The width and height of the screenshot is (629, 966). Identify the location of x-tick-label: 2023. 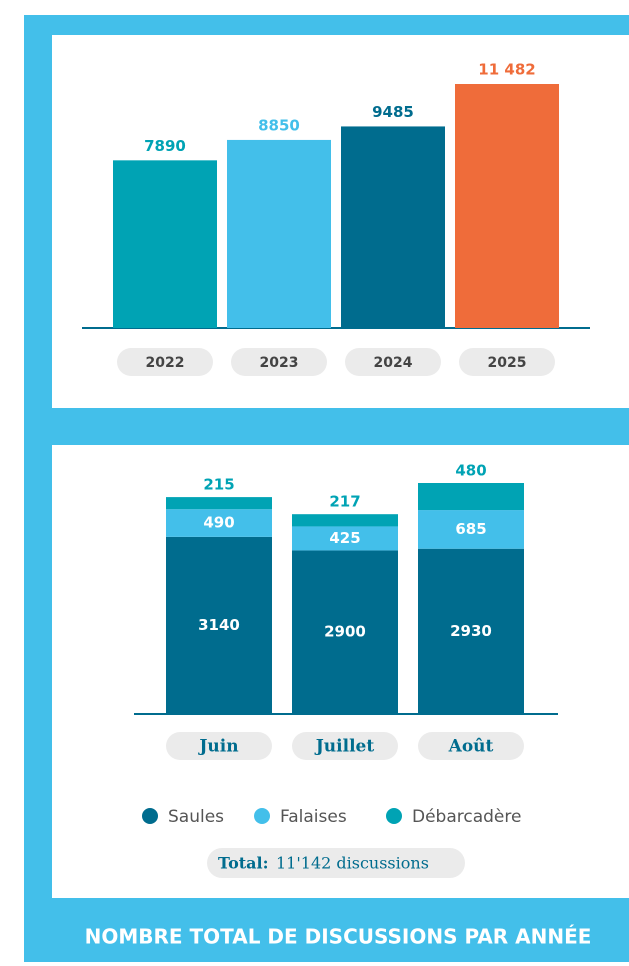
(279, 363).